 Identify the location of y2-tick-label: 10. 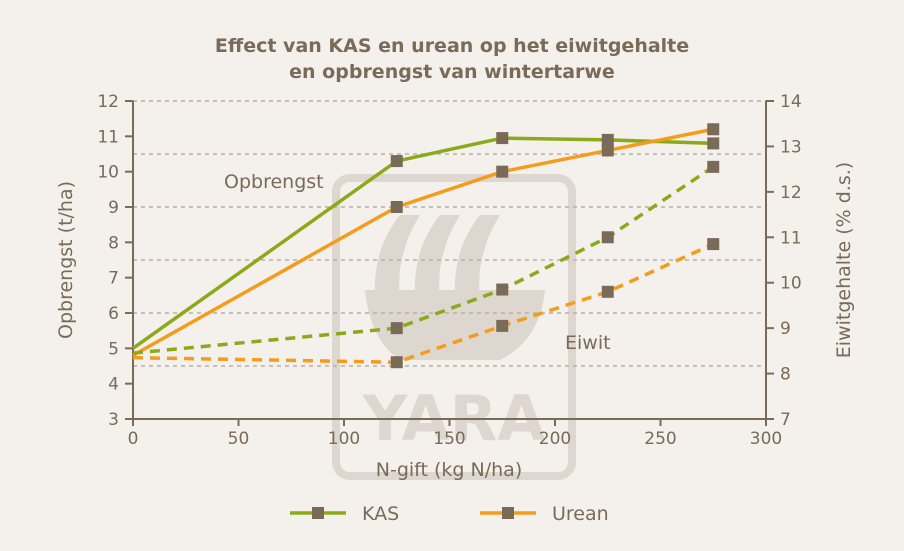
(791, 284).